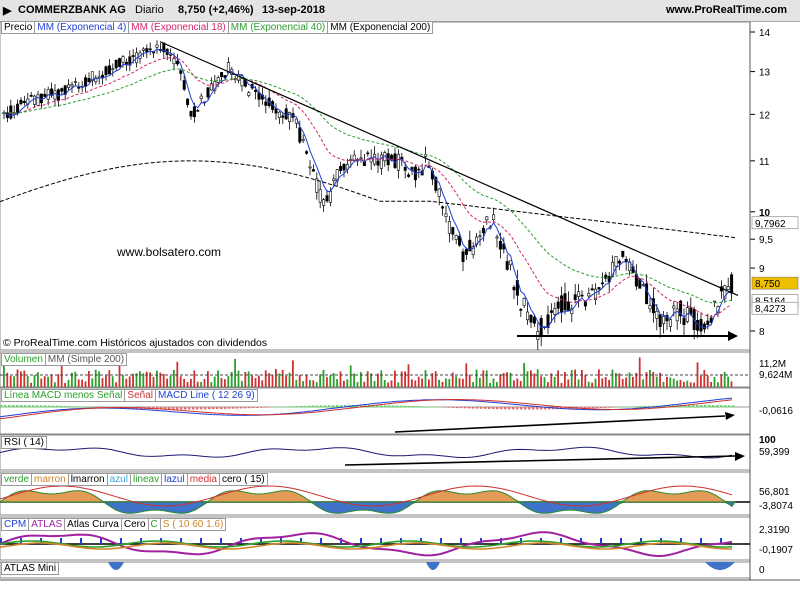 This screenshot has height=600, width=800. Describe the element at coordinates (7, 11) in the screenshot. I see `header-arrow-icon: ▶` at that location.